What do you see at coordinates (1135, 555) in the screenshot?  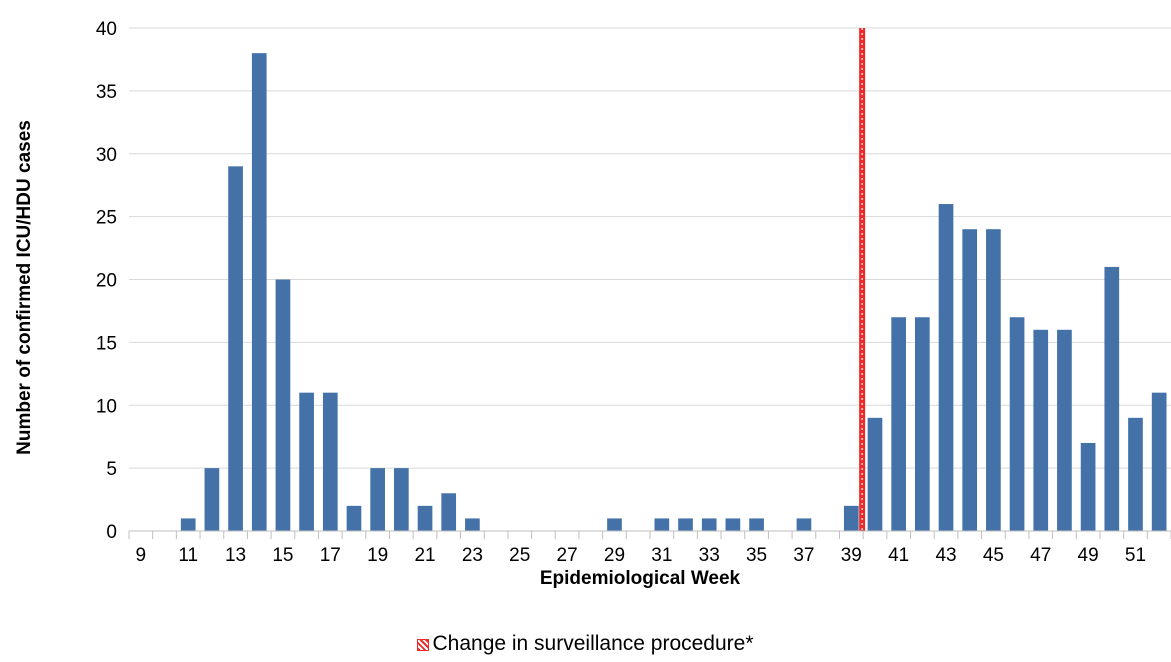 I see `x-tick-label: 51` at bounding box center [1135, 555].